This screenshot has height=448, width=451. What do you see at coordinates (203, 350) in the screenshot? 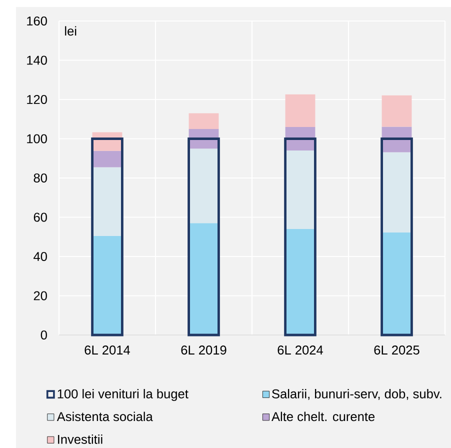
I see `x-tick-label: 6L 2019` at bounding box center [203, 350].